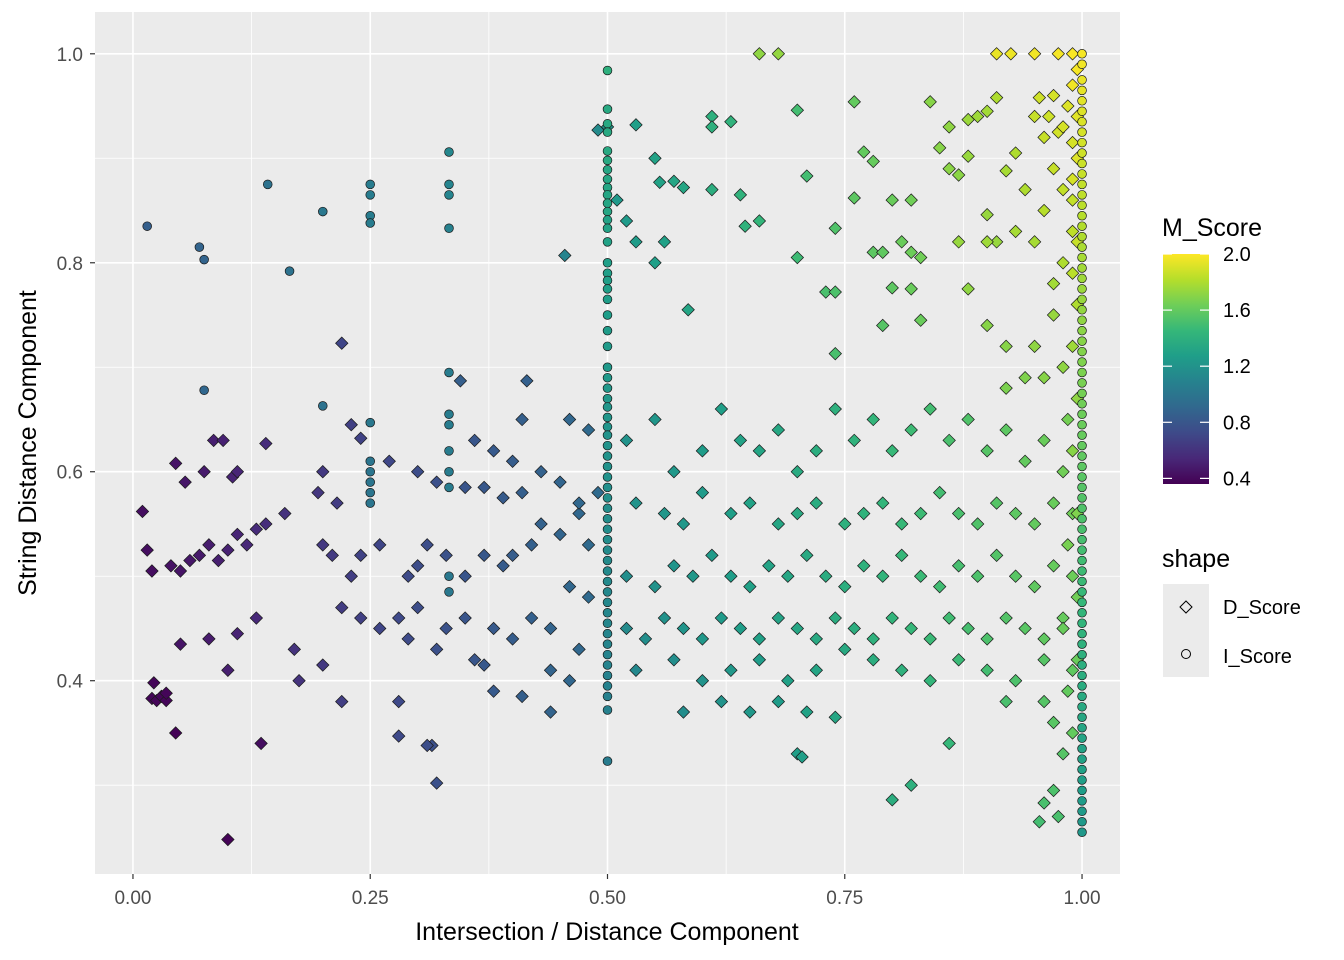 Image resolution: width=1344 pixels, height=960 pixels. What do you see at coordinates (370, 898) in the screenshot?
I see `x-tick-label: 0.25` at bounding box center [370, 898].